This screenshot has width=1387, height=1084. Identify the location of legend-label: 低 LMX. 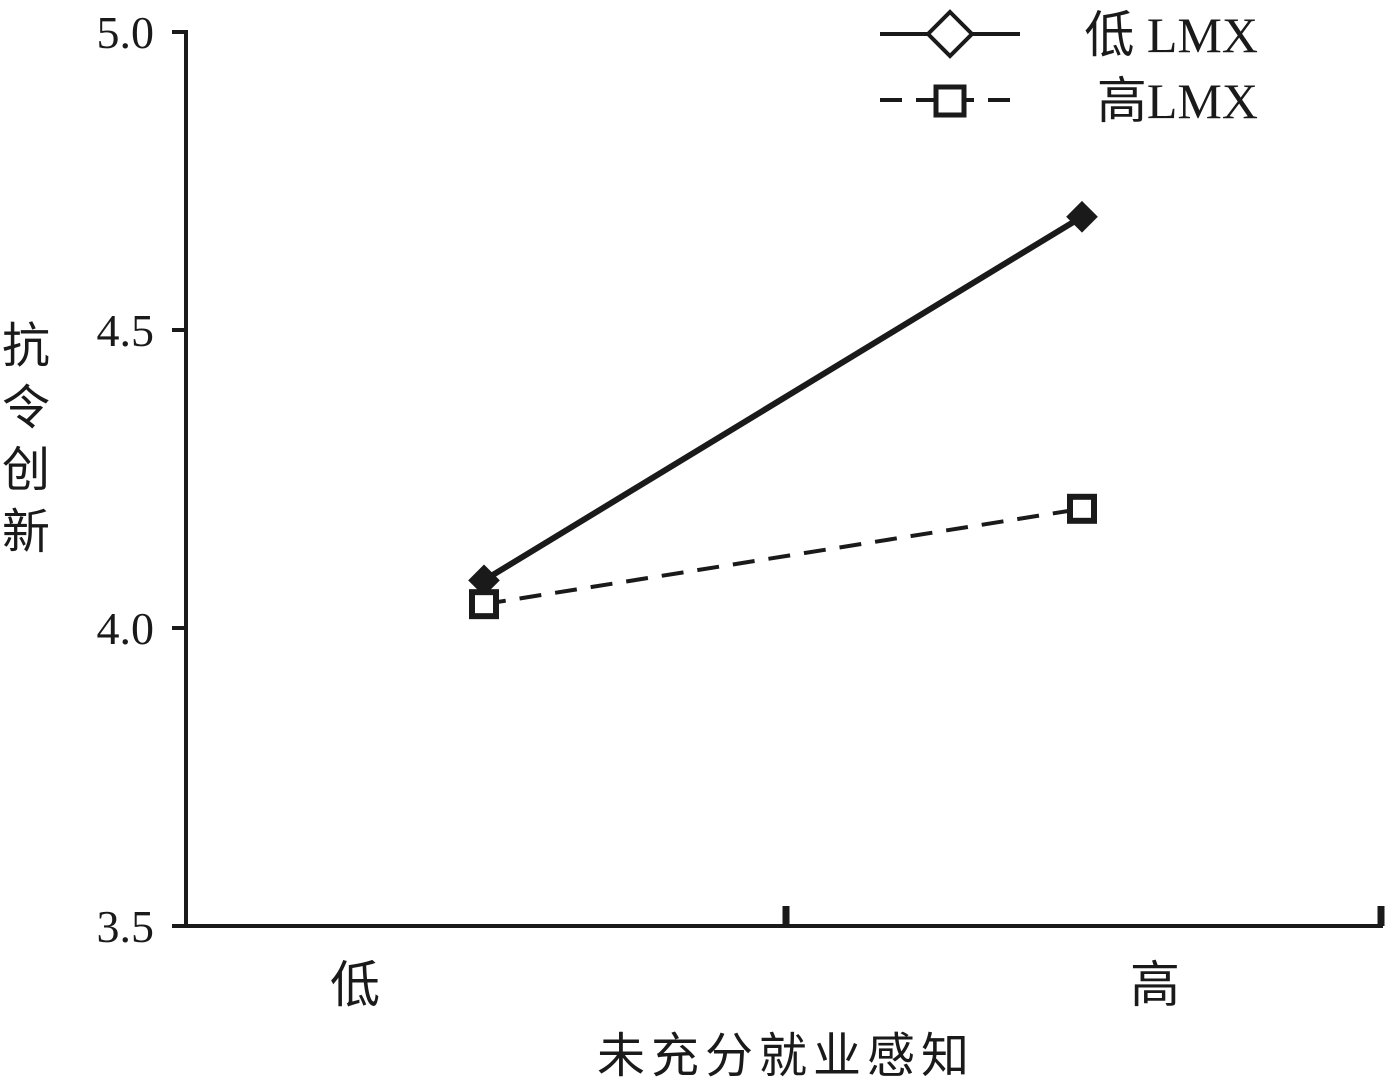
(1171, 35).